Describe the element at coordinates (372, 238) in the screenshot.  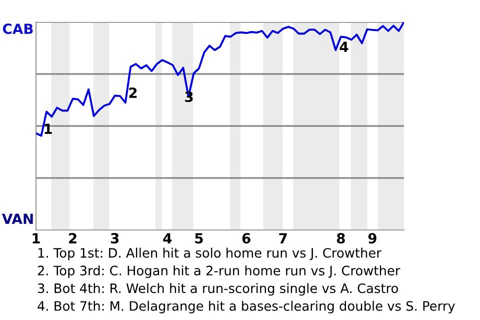
I see `x-tick-label: 9` at that location.